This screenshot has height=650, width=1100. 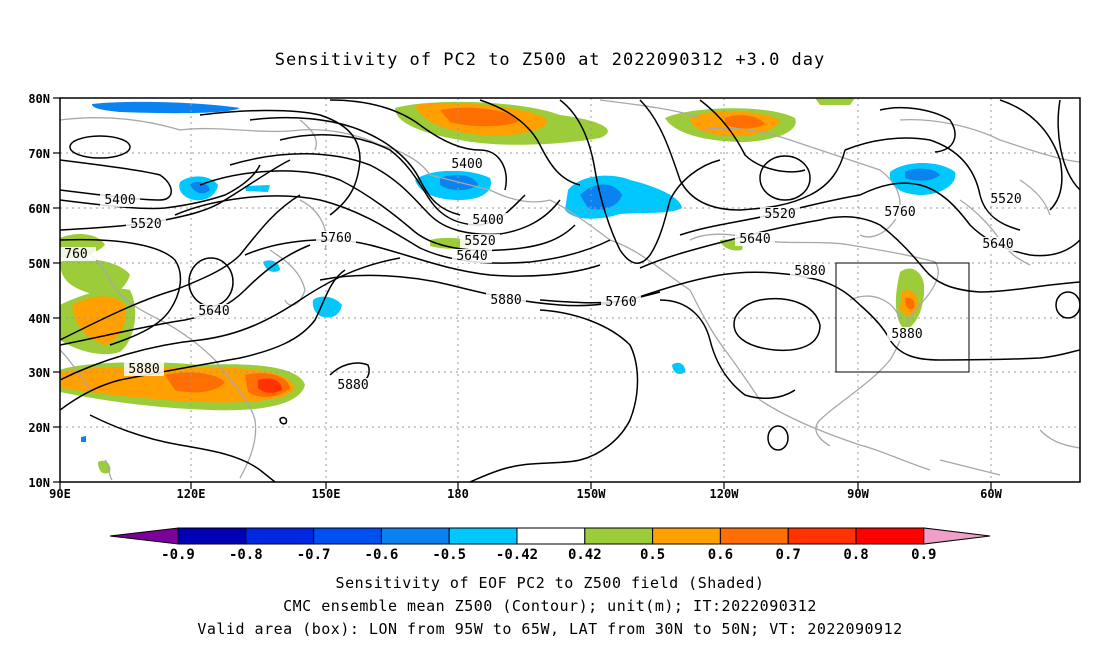 I want to click on colorbar-label: -0.6, so click(x=382, y=555).